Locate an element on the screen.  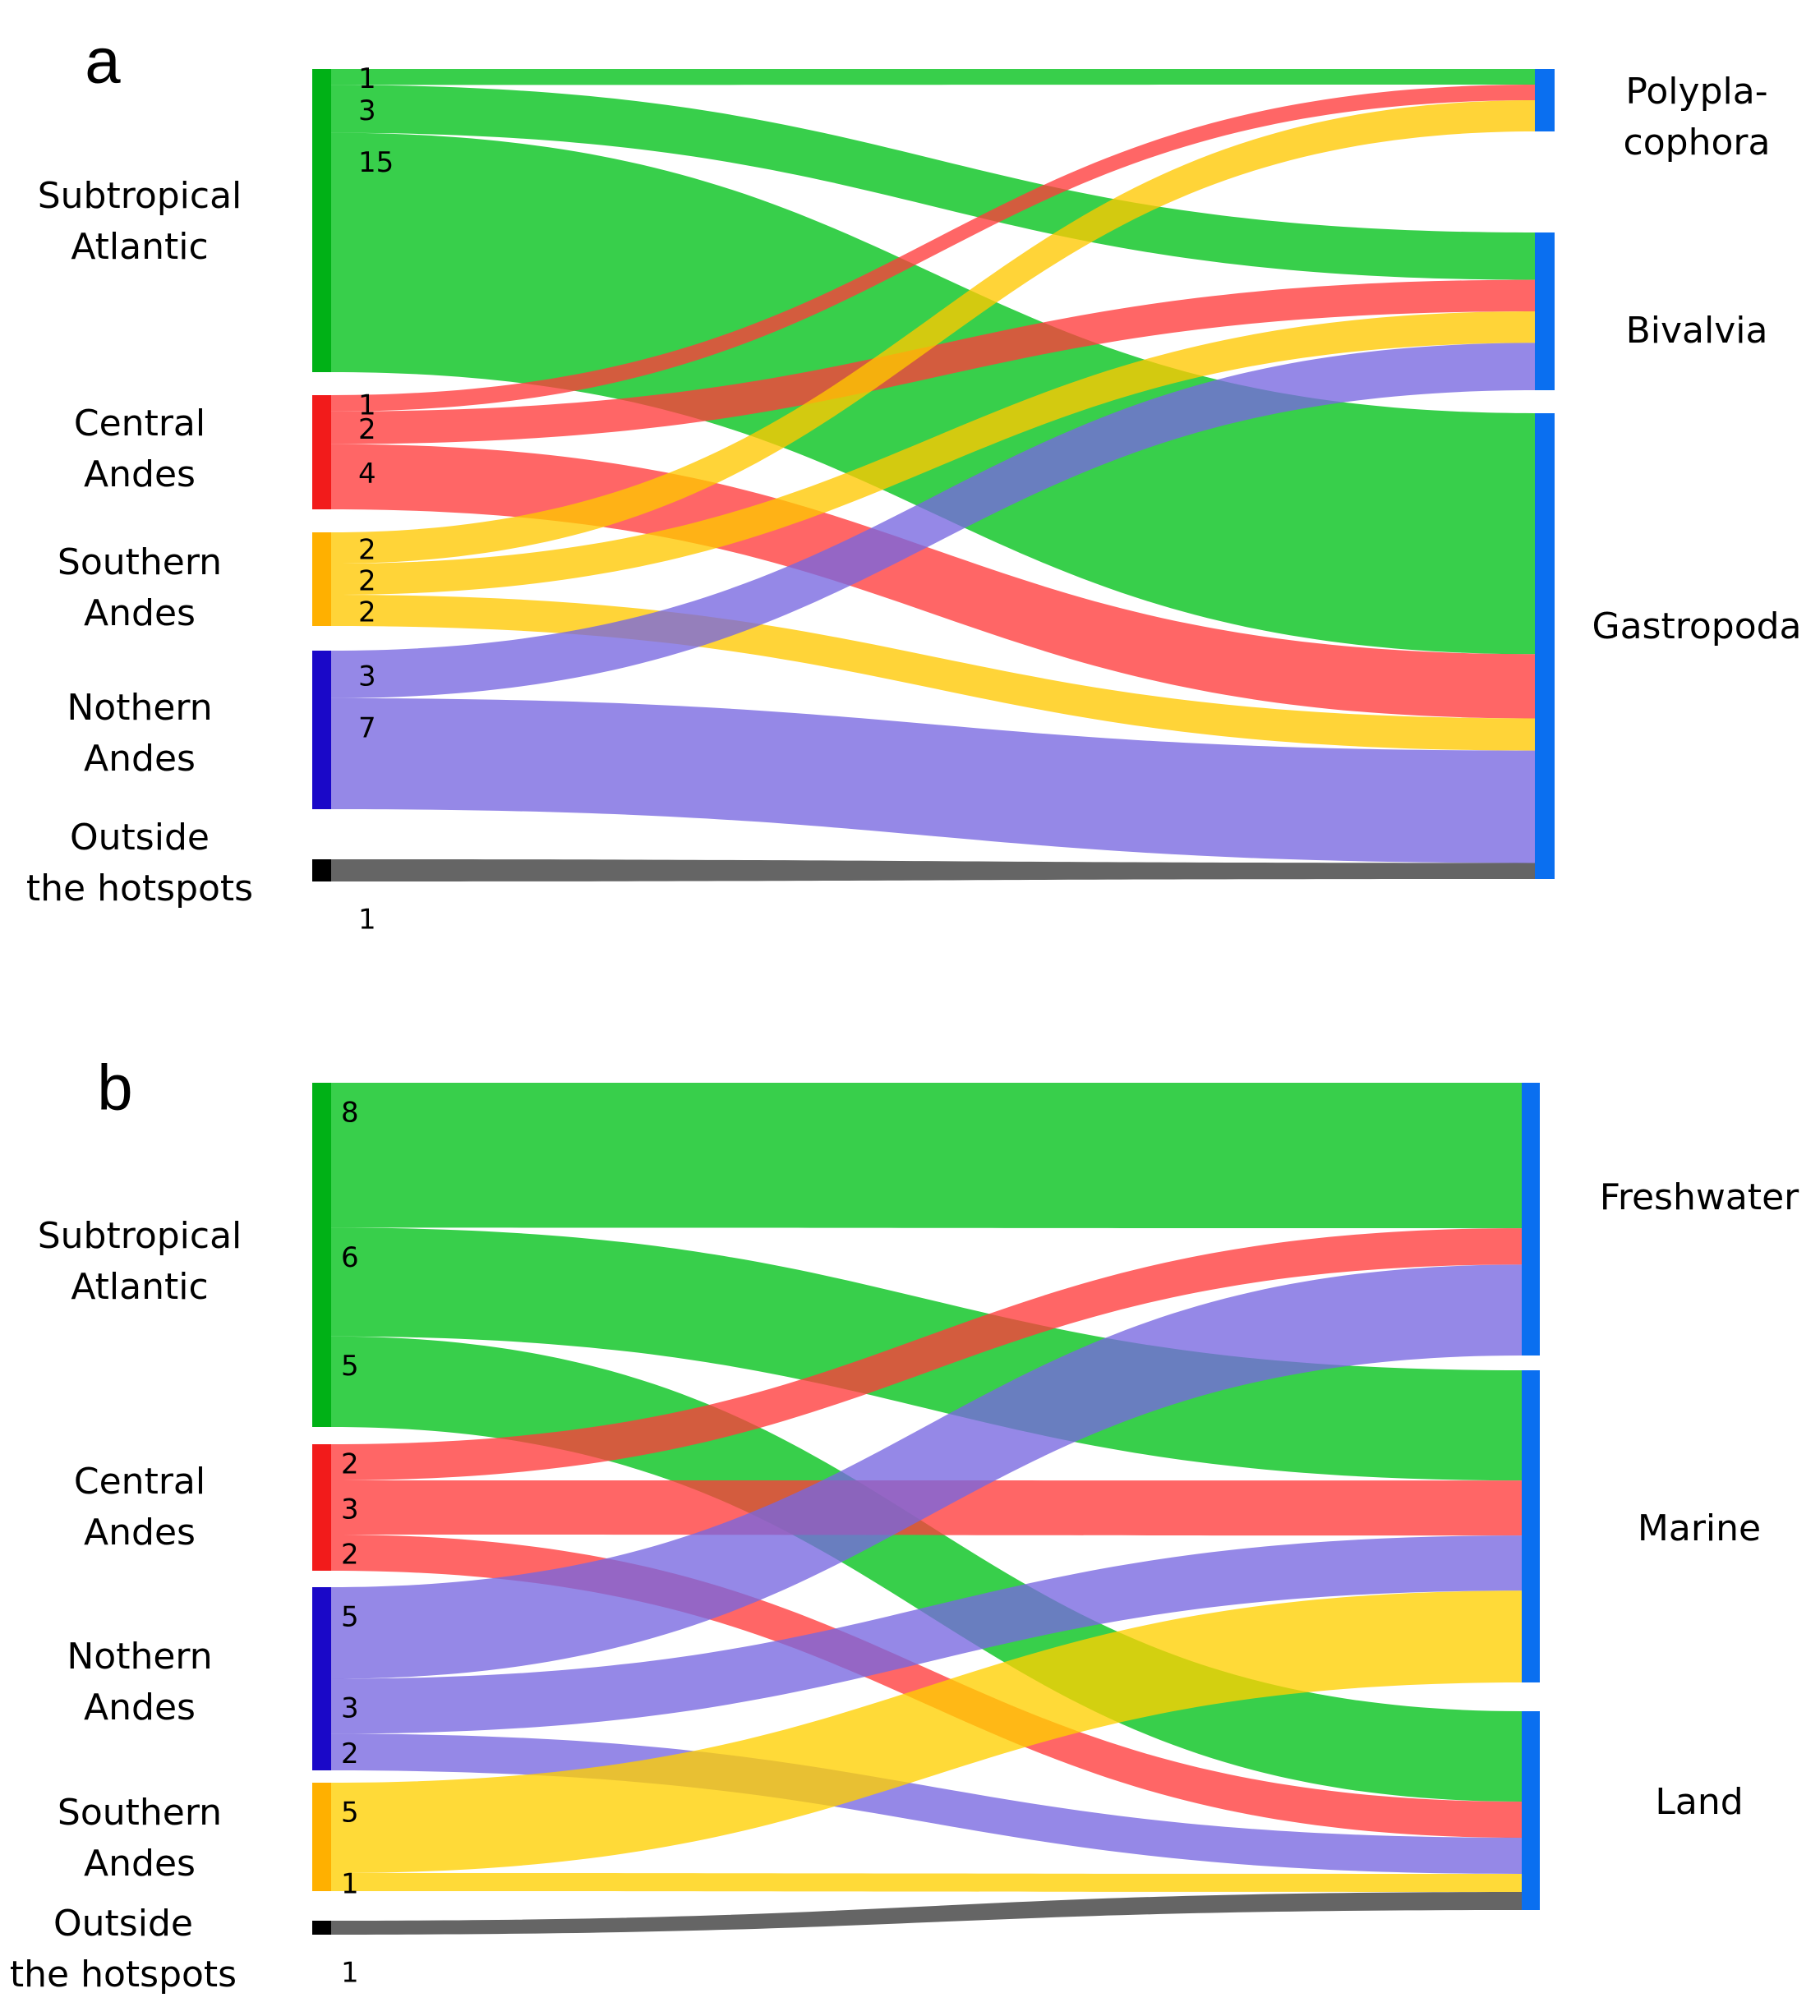
target-node-marine is located at coordinates (1531, 1526).